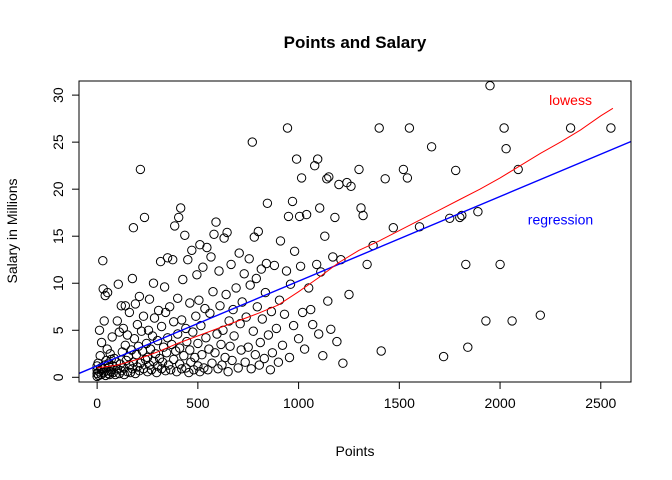  What do you see at coordinates (58, 142) in the screenshot?
I see `y-tick-label: 25` at bounding box center [58, 142].